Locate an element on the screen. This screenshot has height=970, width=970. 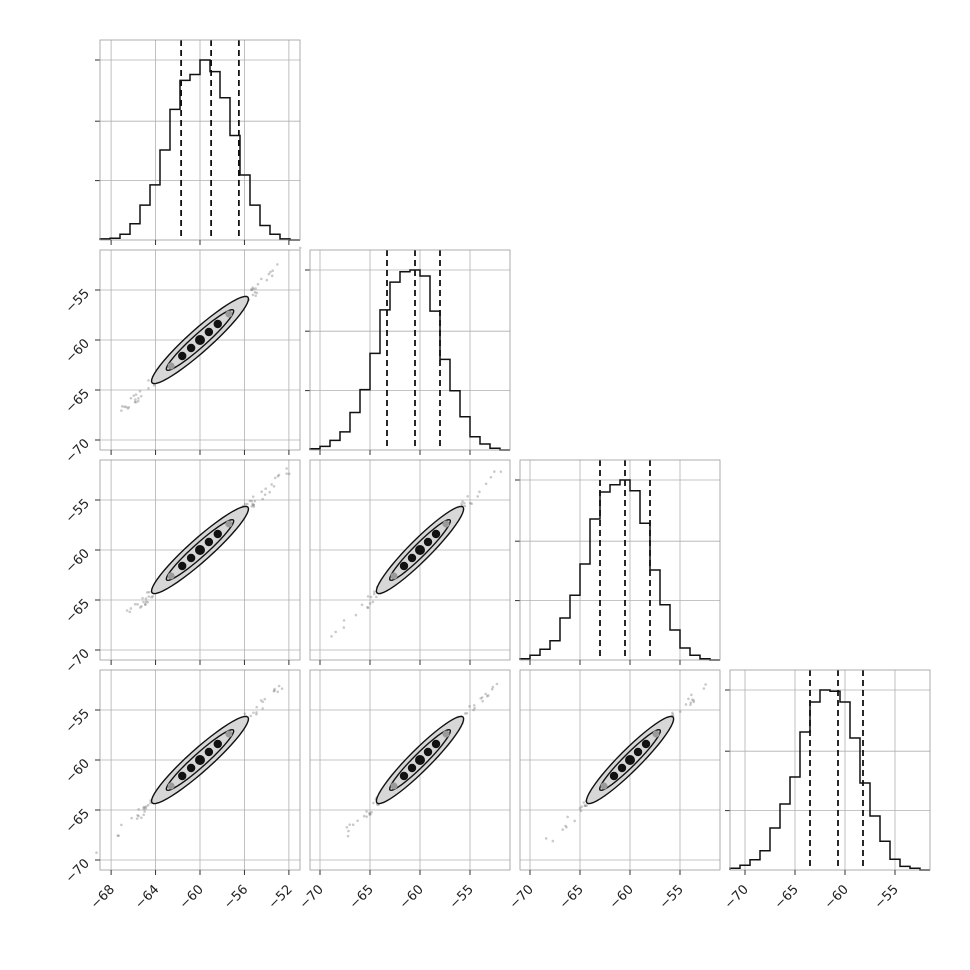
pair-panel-3-1: −70 −65 −60 −55 is located at coordinates (404, 790).